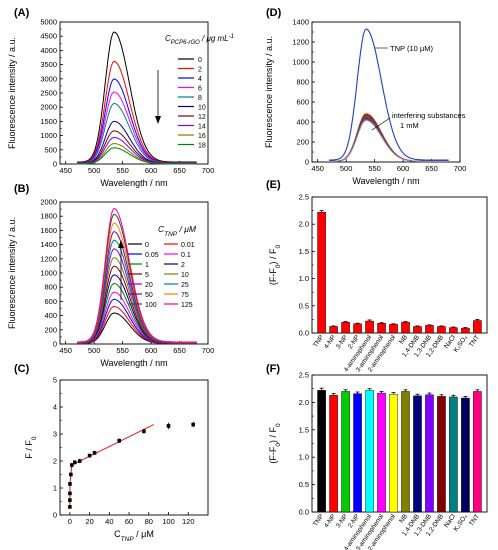 The image size is (498, 550). I want to click on fit-line, so click(112, 445).